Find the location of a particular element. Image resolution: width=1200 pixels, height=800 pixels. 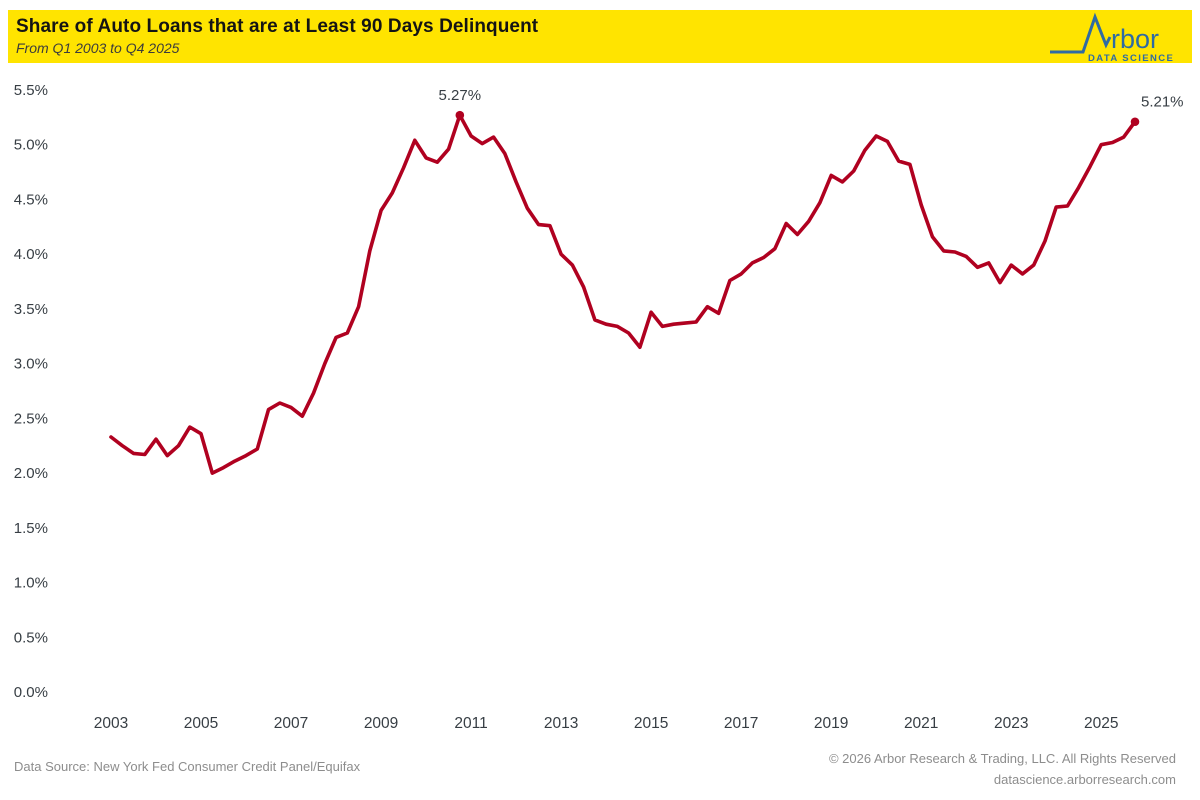

x-axis-tick-label: 2025 is located at coordinates (1101, 723).